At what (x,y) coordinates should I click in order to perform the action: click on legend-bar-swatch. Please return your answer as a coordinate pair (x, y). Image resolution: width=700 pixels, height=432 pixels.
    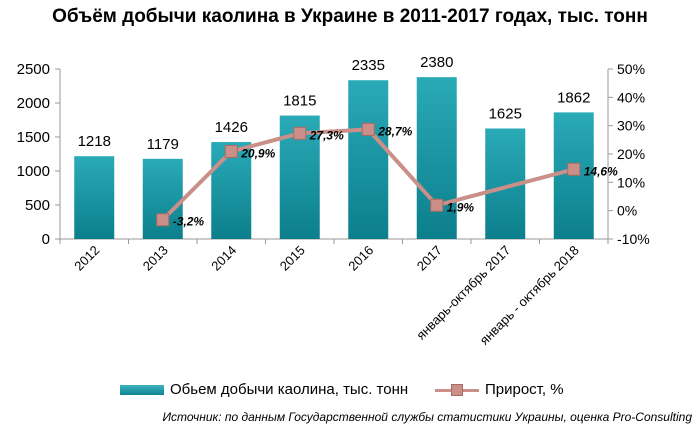
    Looking at the image, I should click on (142, 389).